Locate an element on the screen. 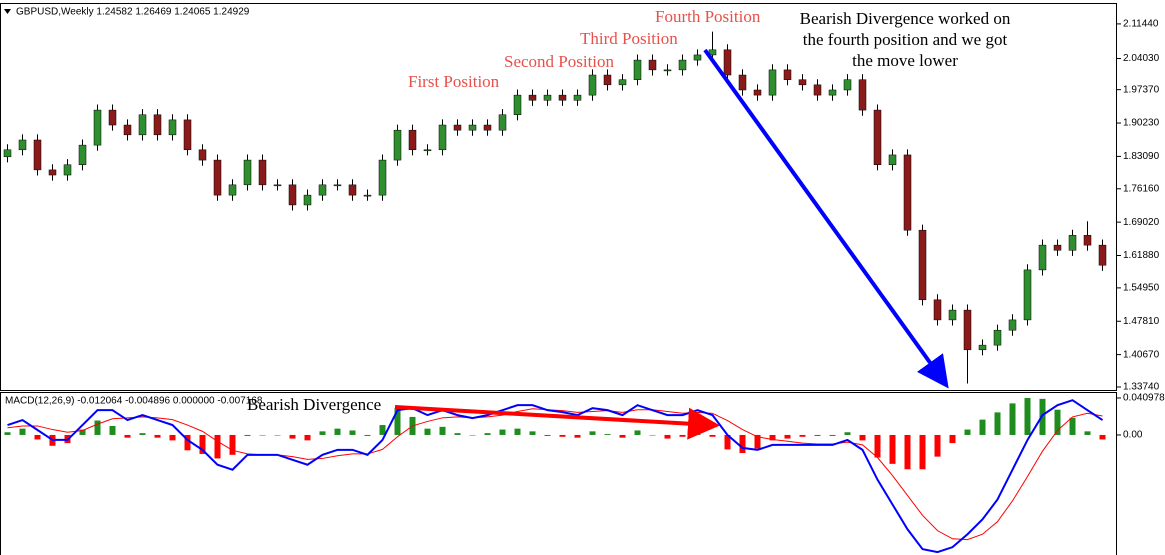 This screenshot has width=1165, height=555. y-tick-label: 2.04030 is located at coordinates (1141, 58).